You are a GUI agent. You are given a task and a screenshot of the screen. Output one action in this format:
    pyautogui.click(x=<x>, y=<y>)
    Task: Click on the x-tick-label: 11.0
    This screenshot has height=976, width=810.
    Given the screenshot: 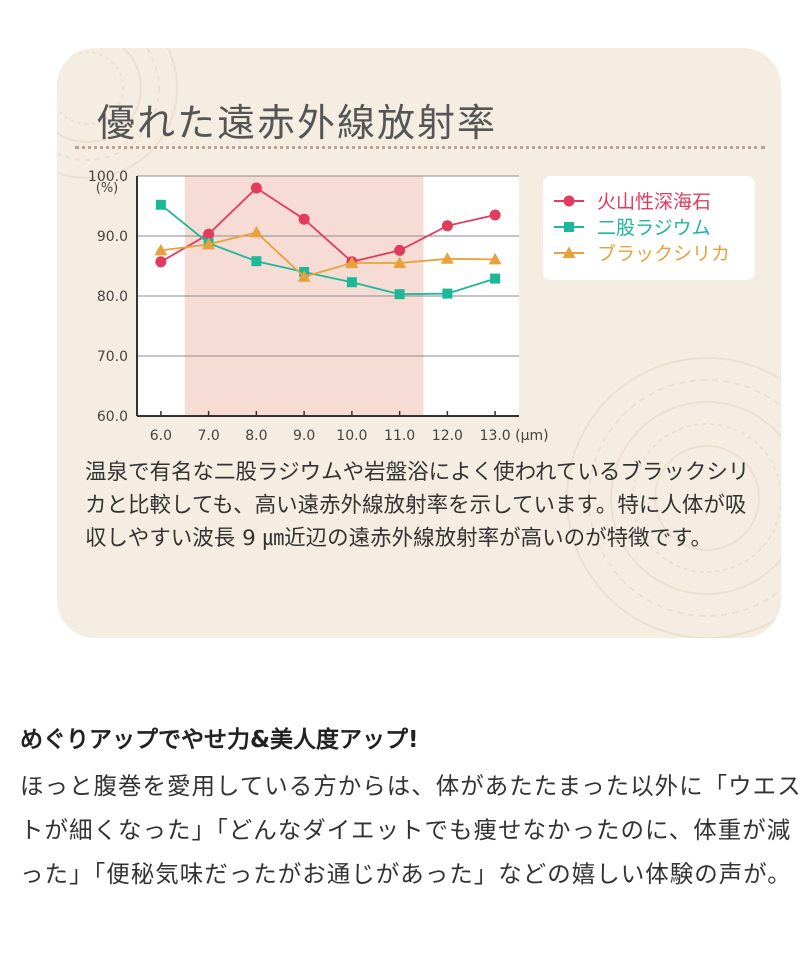 What is the action you would take?
    pyautogui.click(x=399, y=436)
    